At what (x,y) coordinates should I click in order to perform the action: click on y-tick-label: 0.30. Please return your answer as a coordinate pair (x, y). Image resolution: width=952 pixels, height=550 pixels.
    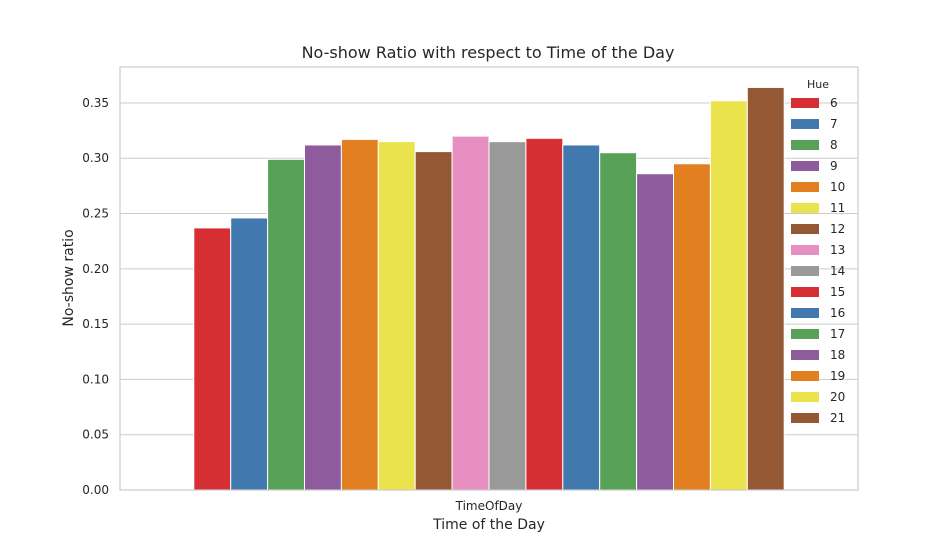
    Looking at the image, I should click on (95, 158).